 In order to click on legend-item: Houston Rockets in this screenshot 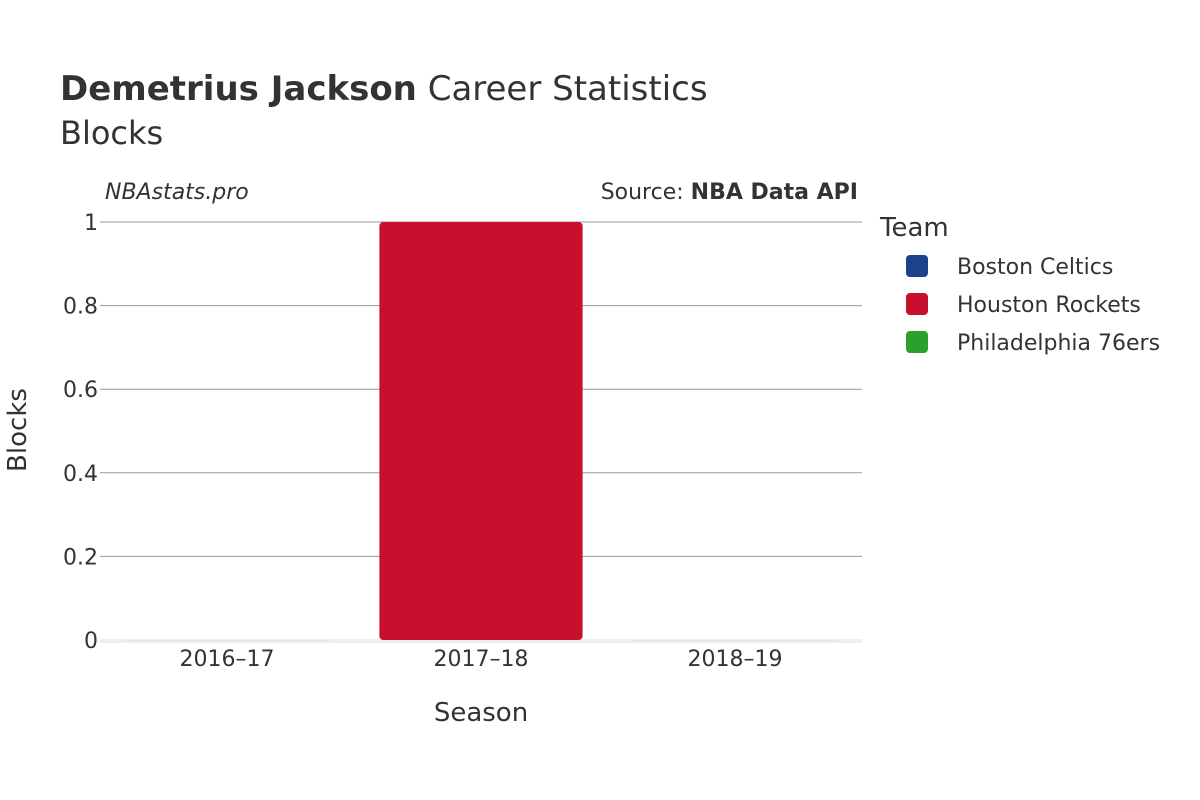, I will do `click(1023, 305)`.